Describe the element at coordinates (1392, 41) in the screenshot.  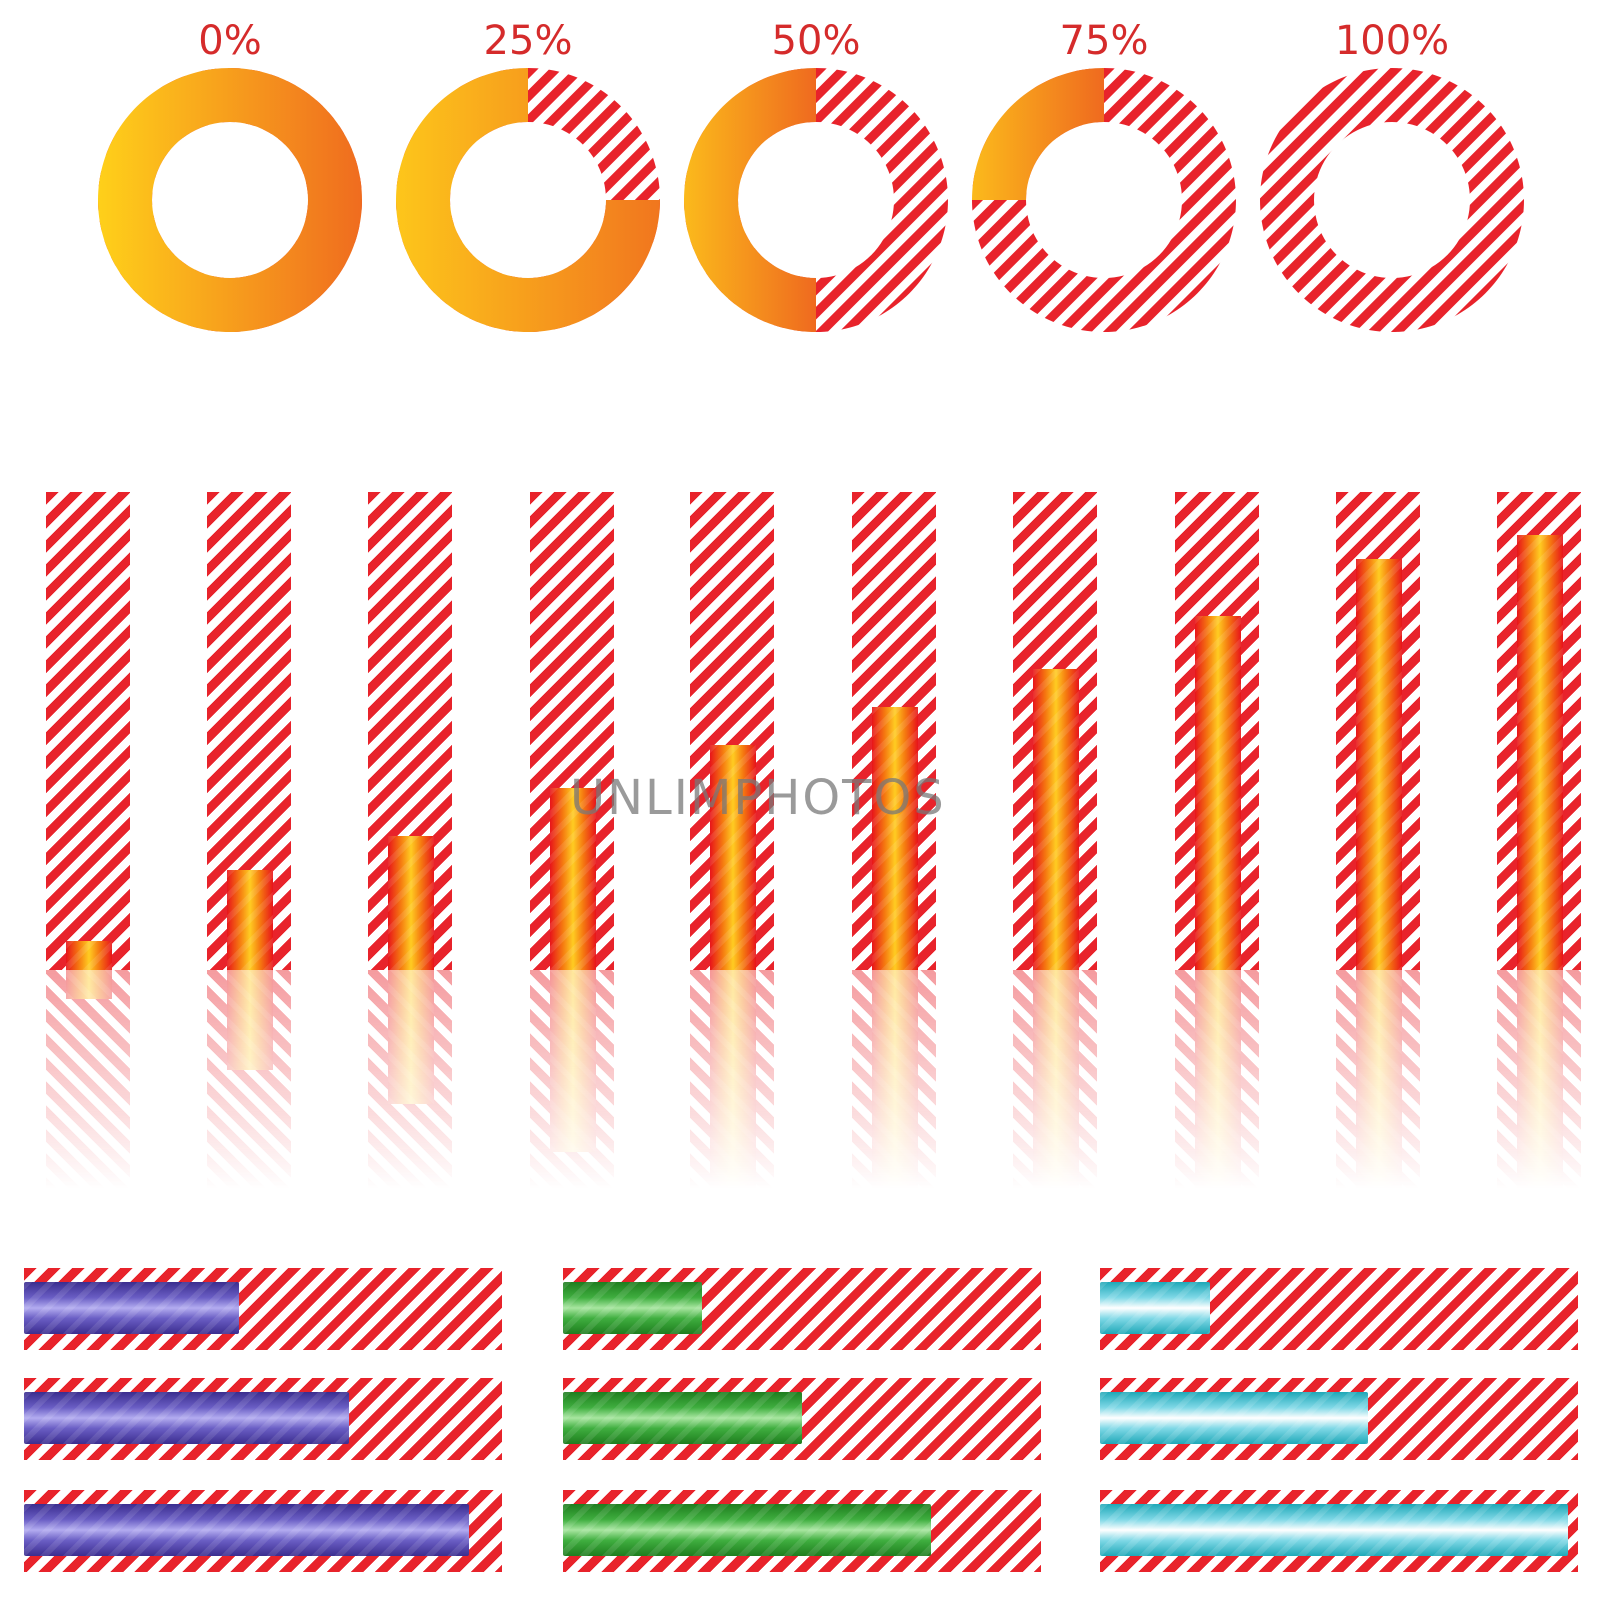
I see `ring-label: 100%` at that location.